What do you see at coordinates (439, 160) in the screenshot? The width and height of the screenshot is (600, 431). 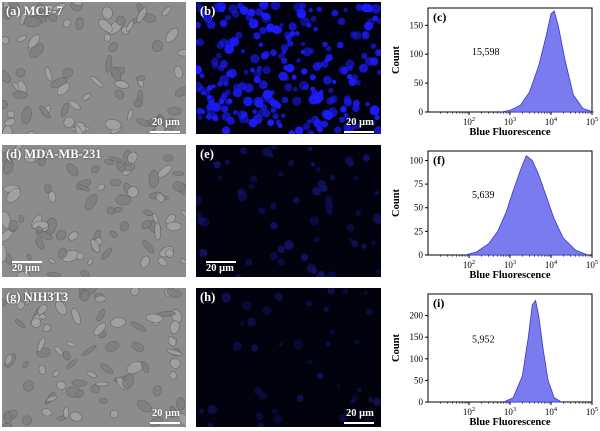 I see `panel-label: (f)` at bounding box center [439, 160].